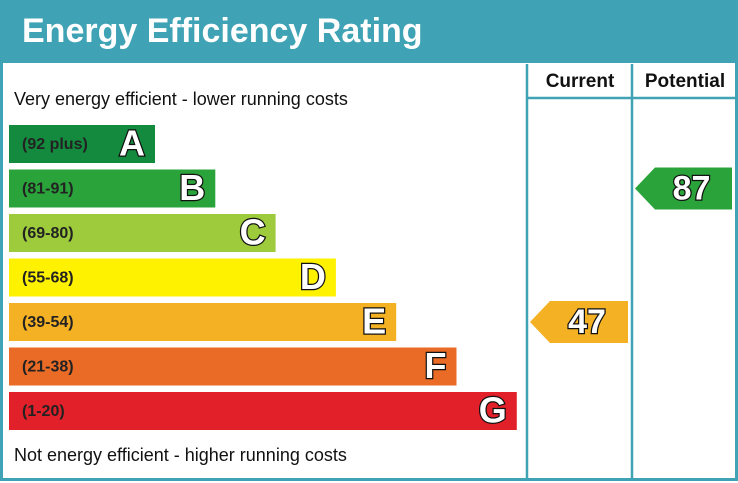 This screenshot has height=483, width=738. What do you see at coordinates (55, 144) in the screenshot?
I see `band-range: (92 plus)` at bounding box center [55, 144].